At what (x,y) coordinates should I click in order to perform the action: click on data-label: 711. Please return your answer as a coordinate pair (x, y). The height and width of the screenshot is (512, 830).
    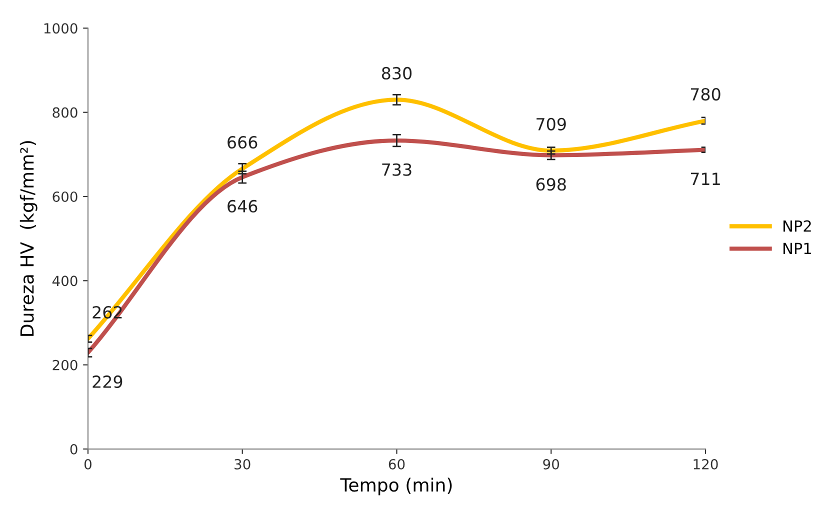
    Looking at the image, I should click on (705, 178).